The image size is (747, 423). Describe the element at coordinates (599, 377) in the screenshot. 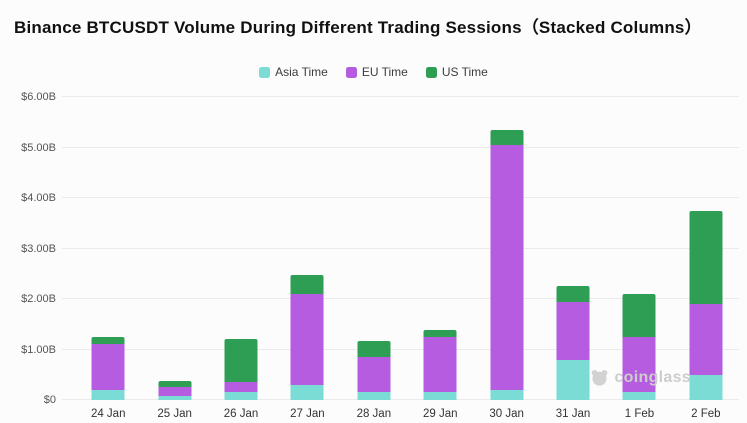

I see `coinglass-logo-icon` at that location.